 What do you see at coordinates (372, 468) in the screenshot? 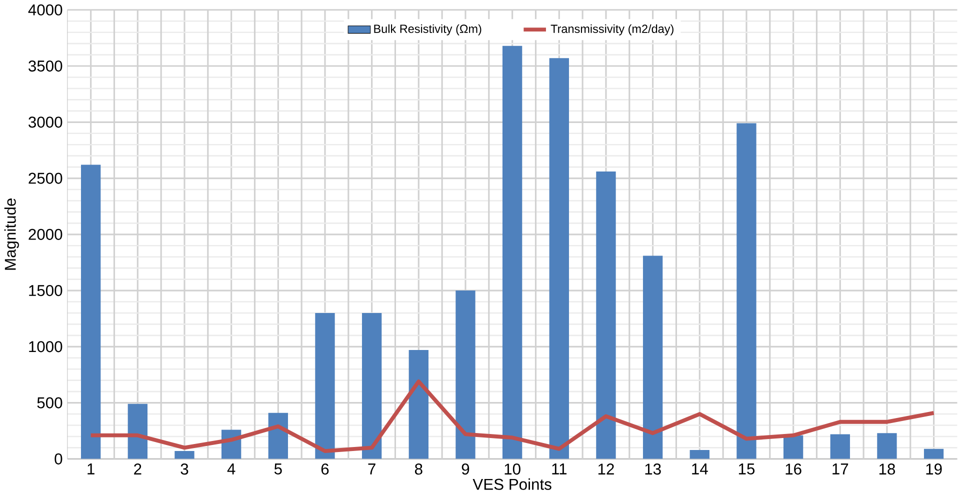
I see `x-tick-label: 7` at bounding box center [372, 468].